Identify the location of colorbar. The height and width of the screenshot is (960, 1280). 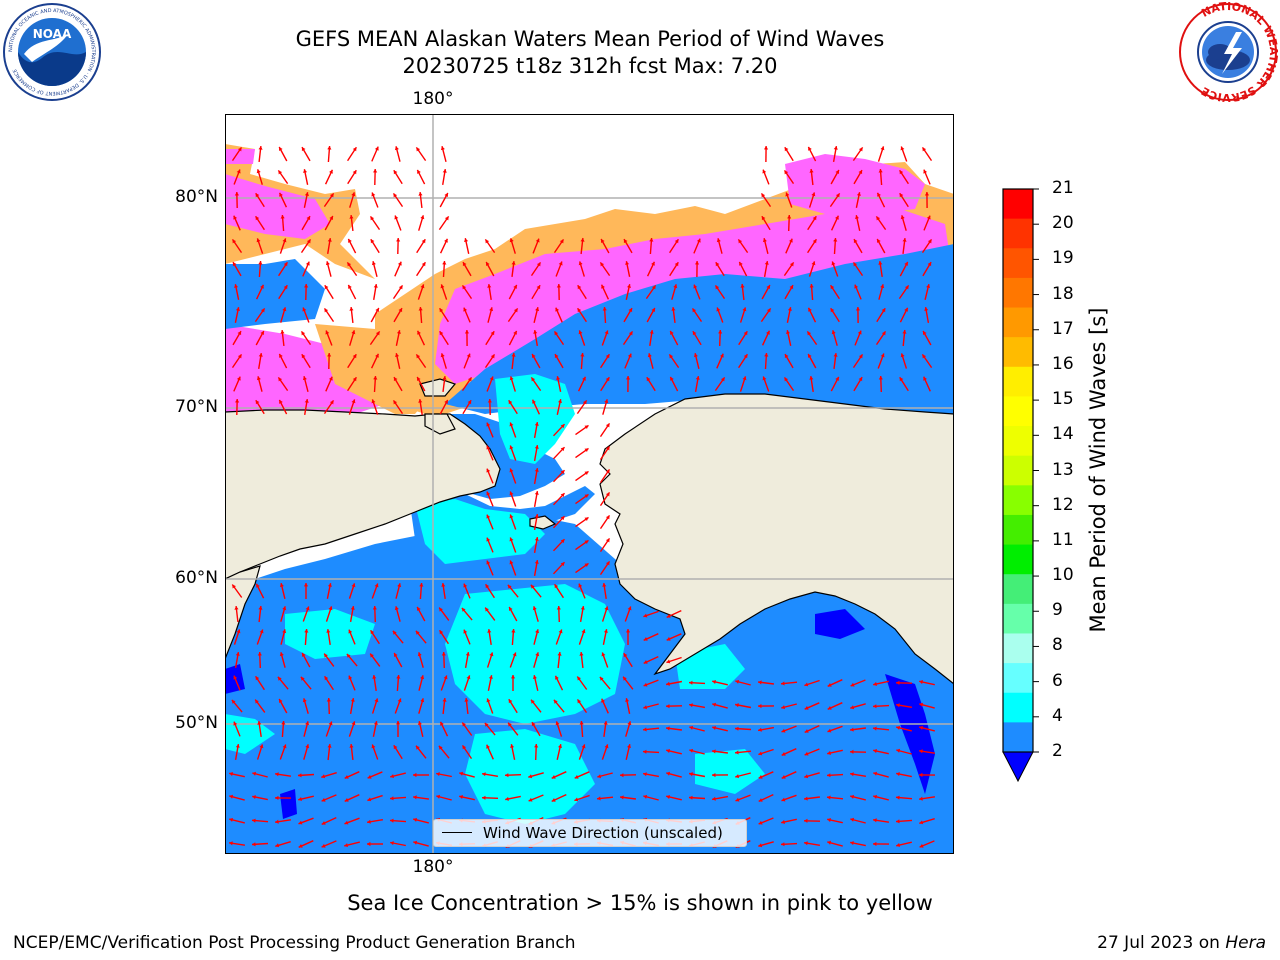
(1020, 485).